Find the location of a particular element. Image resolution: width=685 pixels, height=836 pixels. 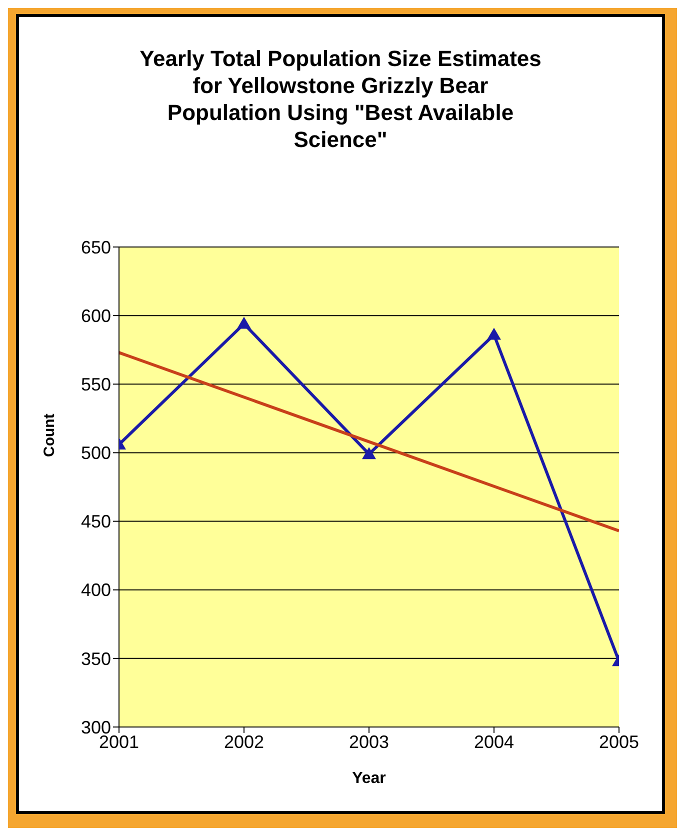

y-tick-label: 350 is located at coordinates (95, 658).